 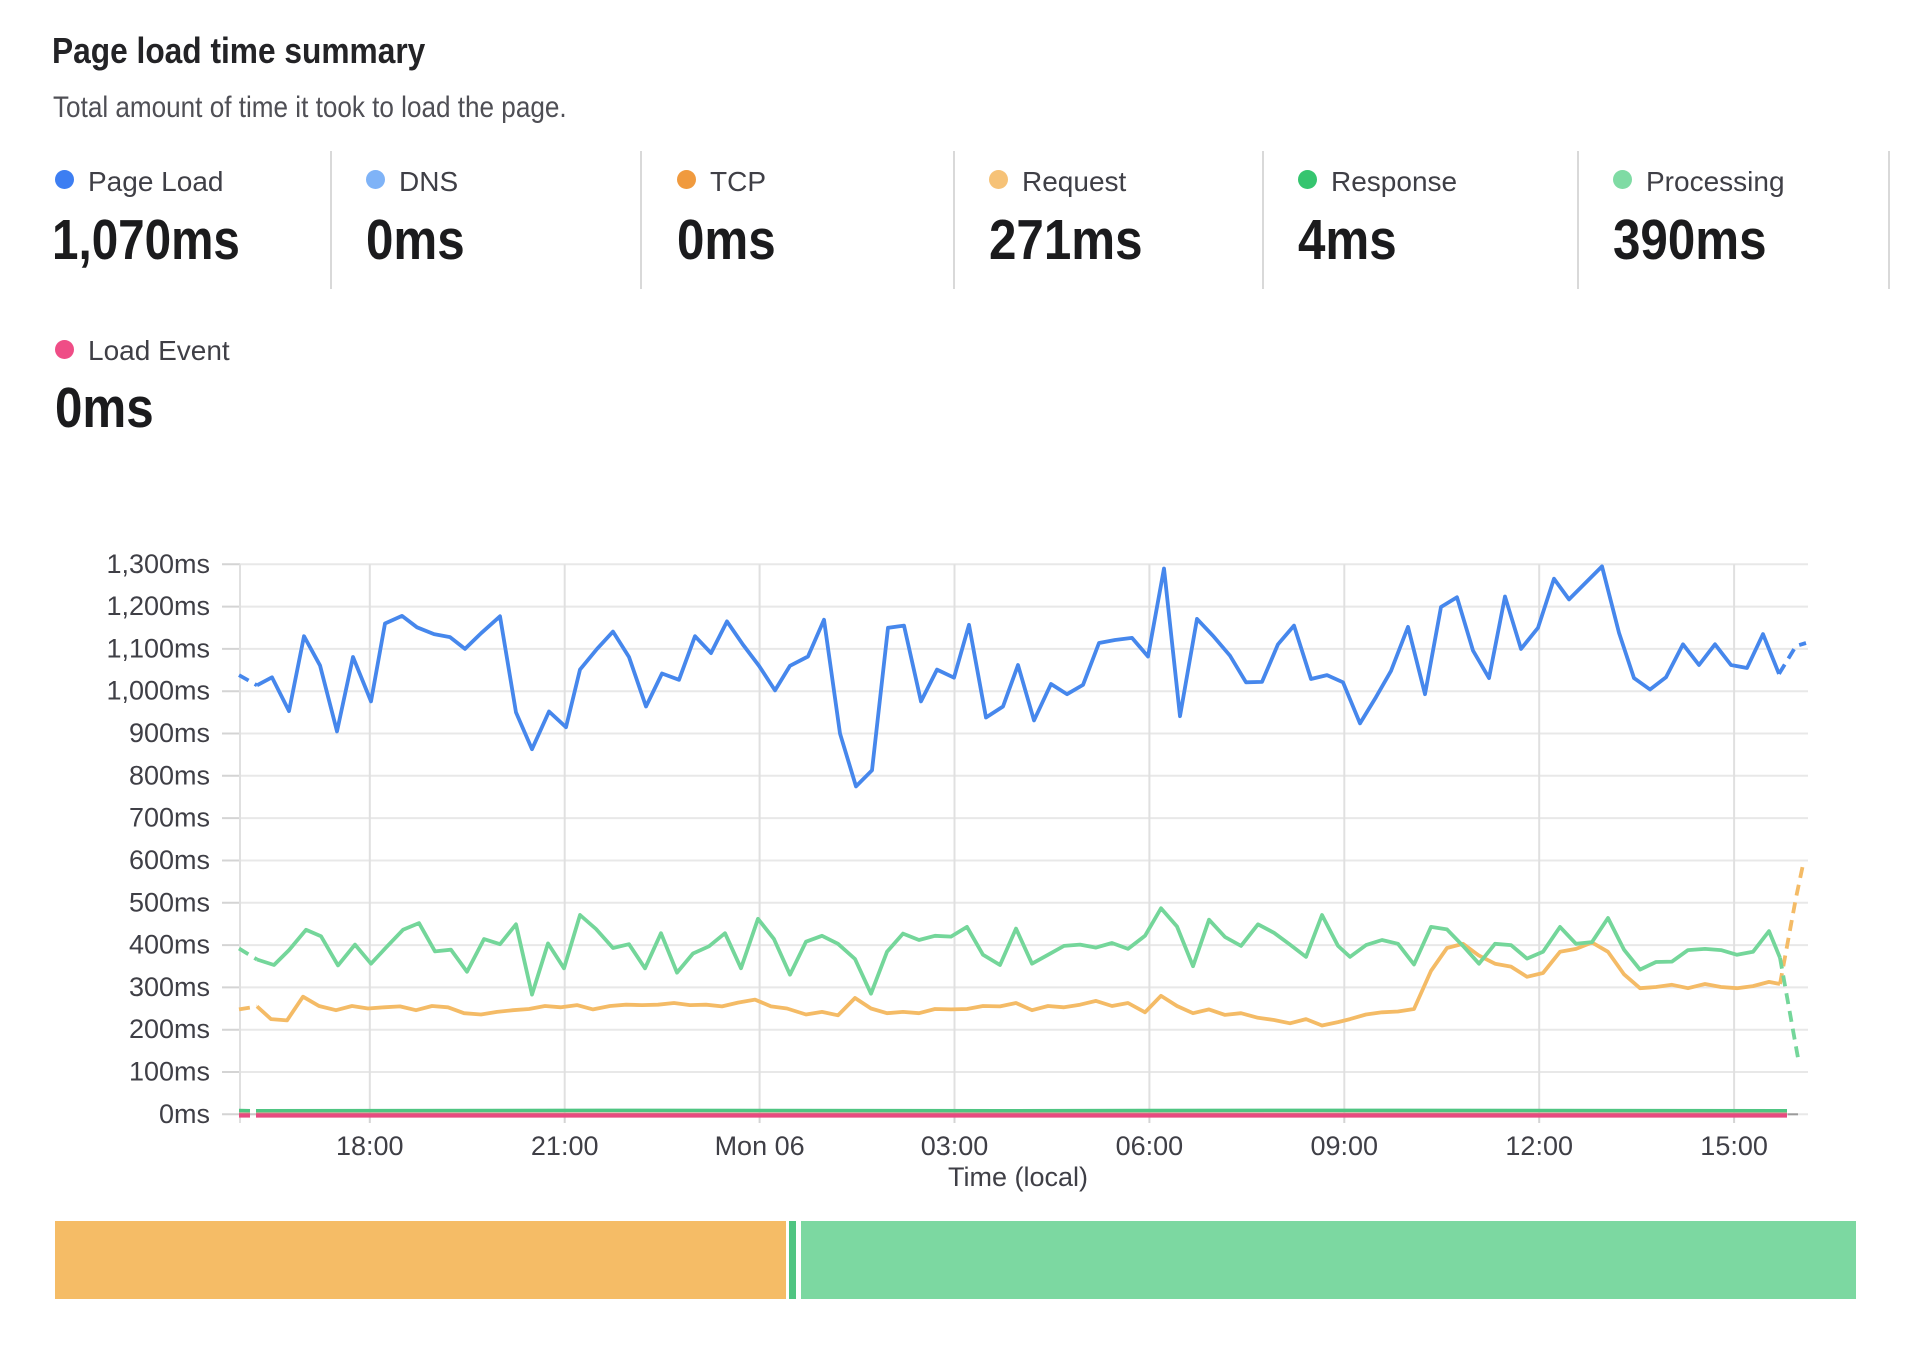 What do you see at coordinates (184, 1114) in the screenshot?
I see `svg-text: 0ms` at bounding box center [184, 1114].